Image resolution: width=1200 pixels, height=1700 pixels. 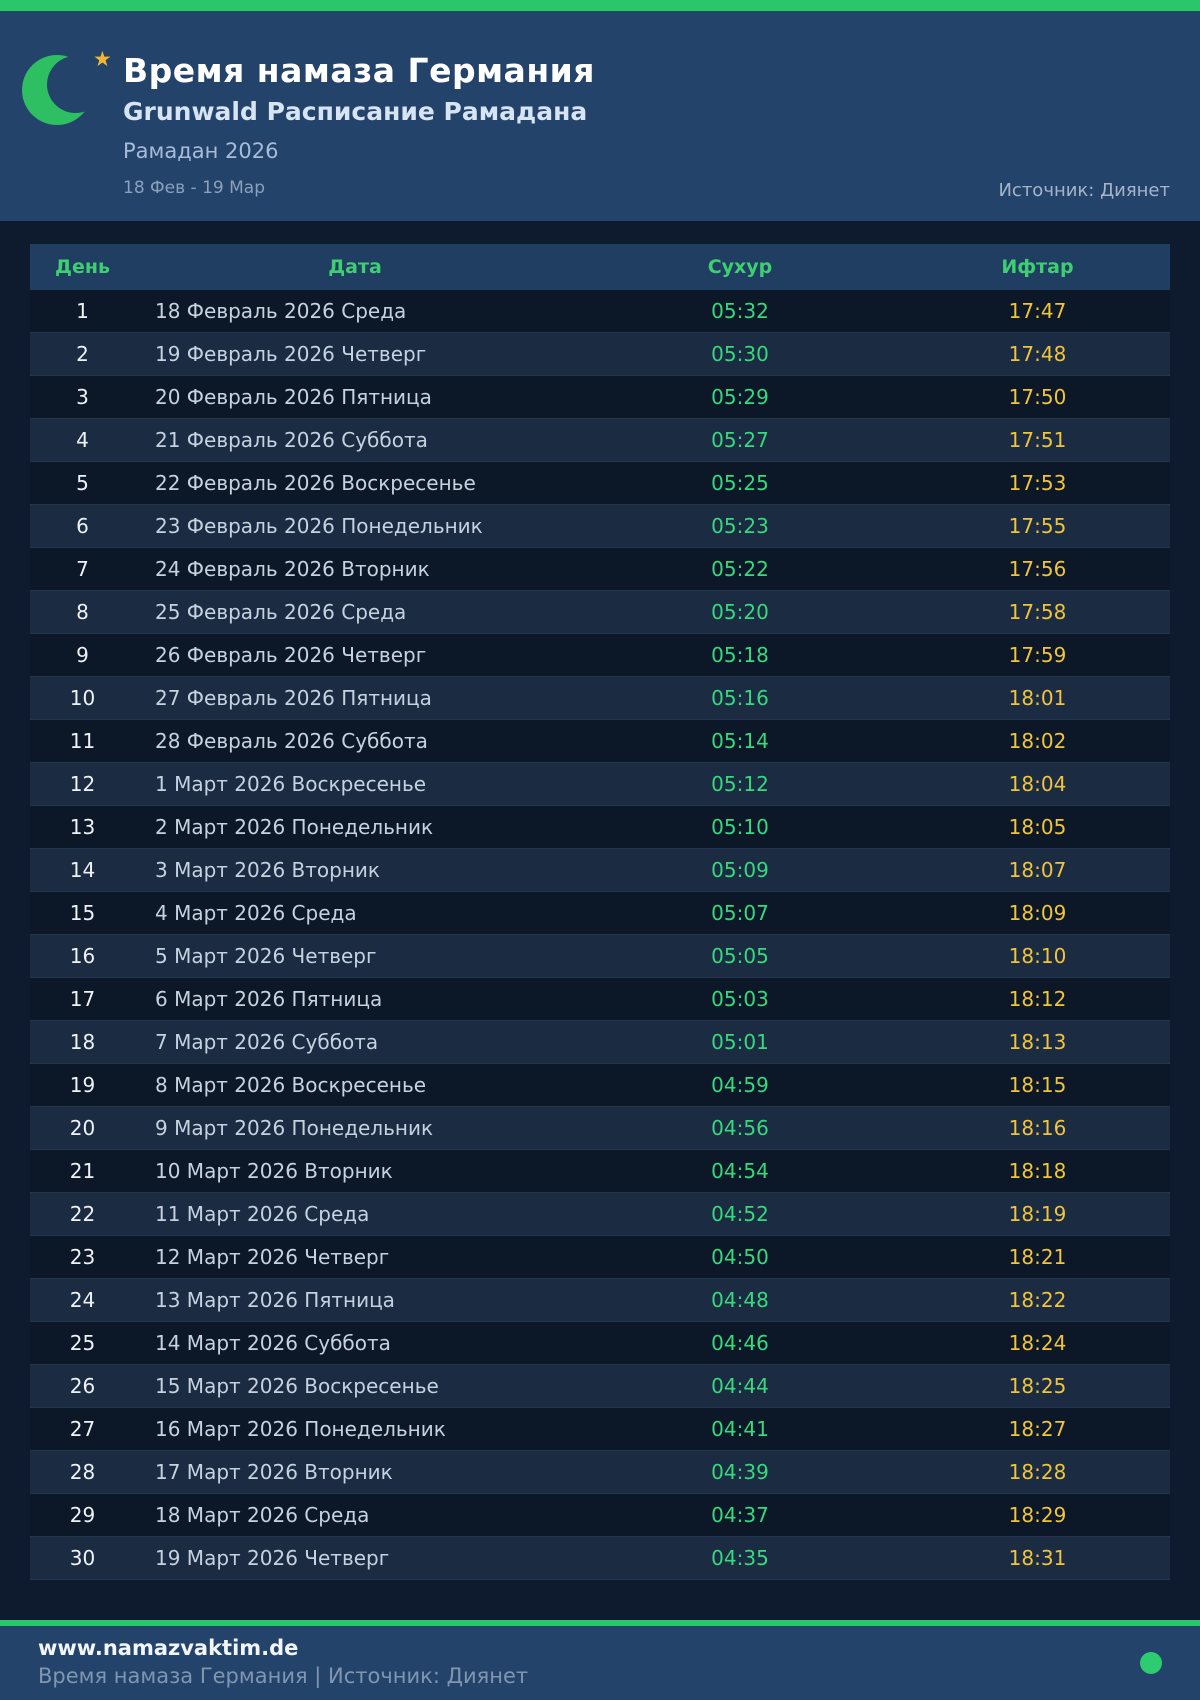 What do you see at coordinates (740, 267) in the screenshot?
I see `column-header-suhur: Сухур` at bounding box center [740, 267].